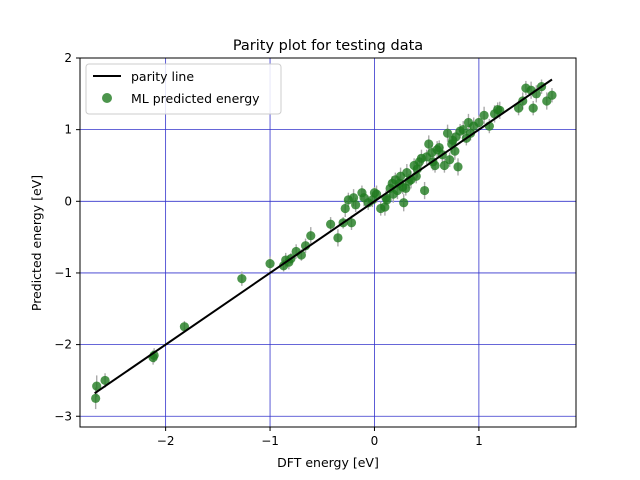 This screenshot has height=480, width=640. What do you see at coordinates (162, 76) in the screenshot?
I see `legend-entry-parity-line: parity line` at bounding box center [162, 76].